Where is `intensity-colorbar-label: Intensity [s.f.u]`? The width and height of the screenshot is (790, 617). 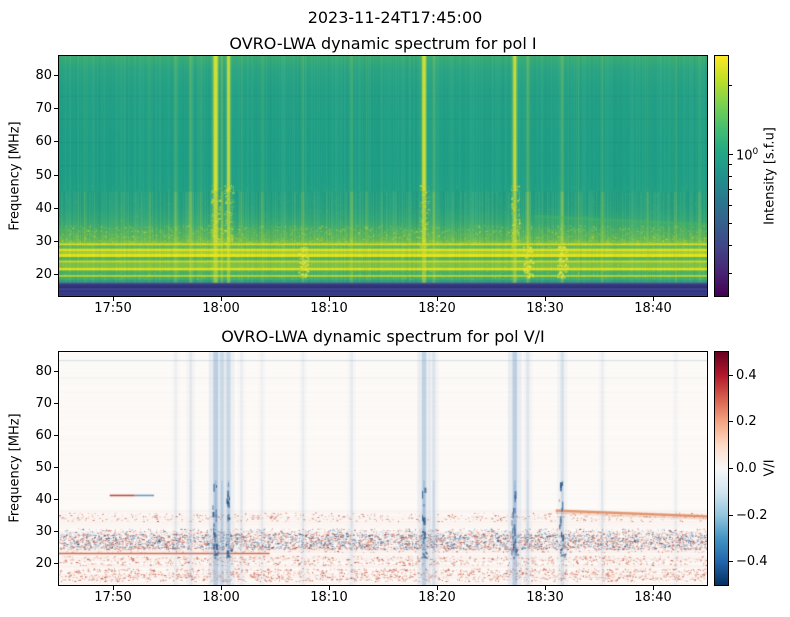
intensity-colorbar-label: Intensity [s.f.u] is located at coordinates (770, 176).